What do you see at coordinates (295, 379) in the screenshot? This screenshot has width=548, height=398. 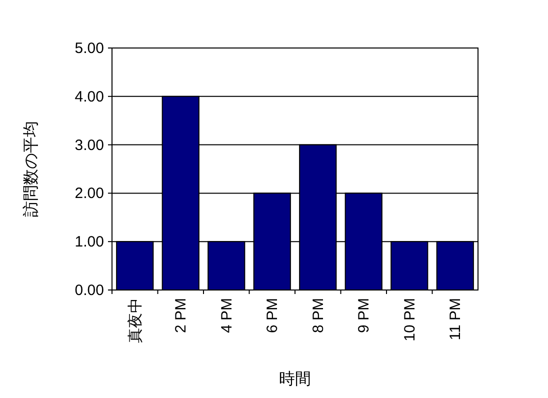 I see `x-axis-title: 時間` at bounding box center [295, 379].